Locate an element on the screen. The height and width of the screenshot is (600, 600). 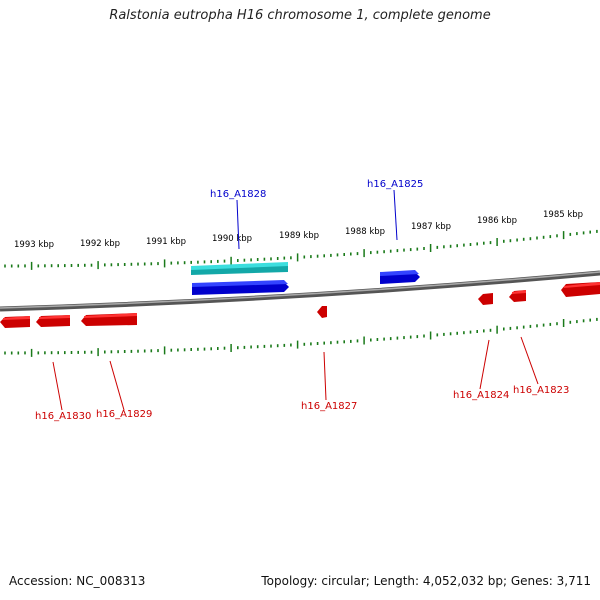
gene-h16-a1829 is located at coordinates (109, 319).